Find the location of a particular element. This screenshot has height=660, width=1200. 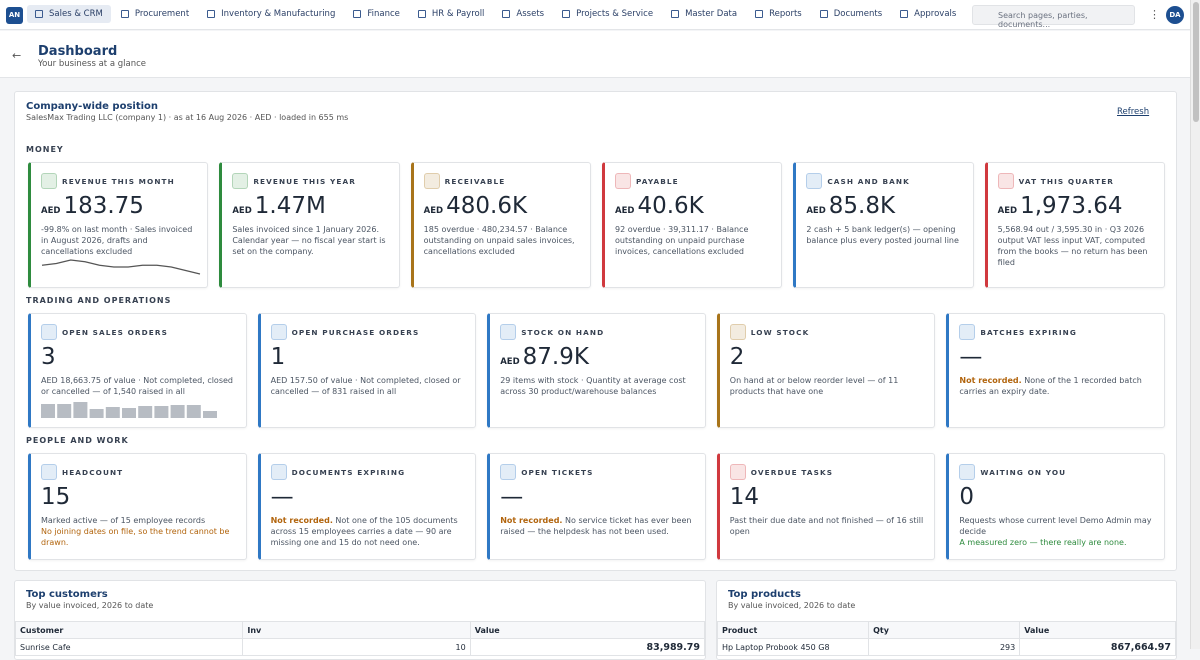

card-value-row: 0 is located at coordinates (966, 497).